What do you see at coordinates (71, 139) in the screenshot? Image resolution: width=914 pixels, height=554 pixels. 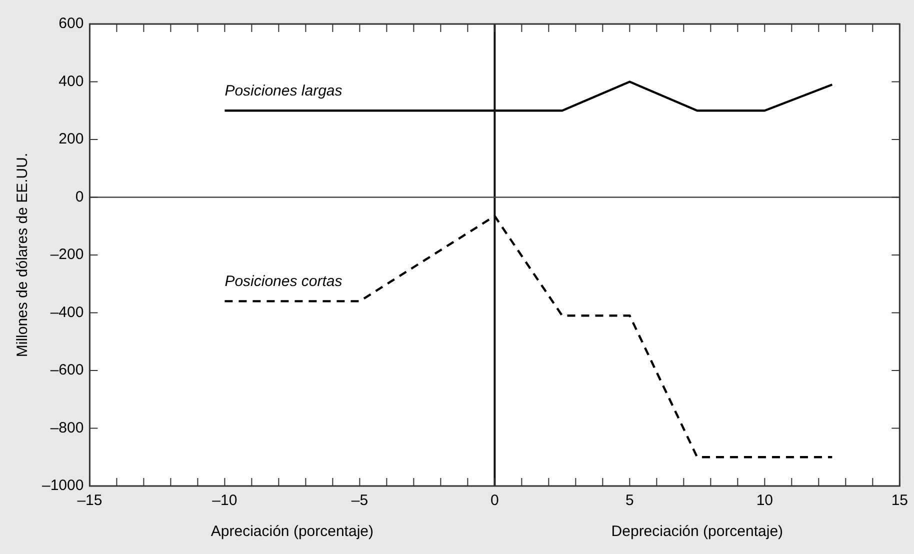 I see `y-tick-label: 200` at bounding box center [71, 139].